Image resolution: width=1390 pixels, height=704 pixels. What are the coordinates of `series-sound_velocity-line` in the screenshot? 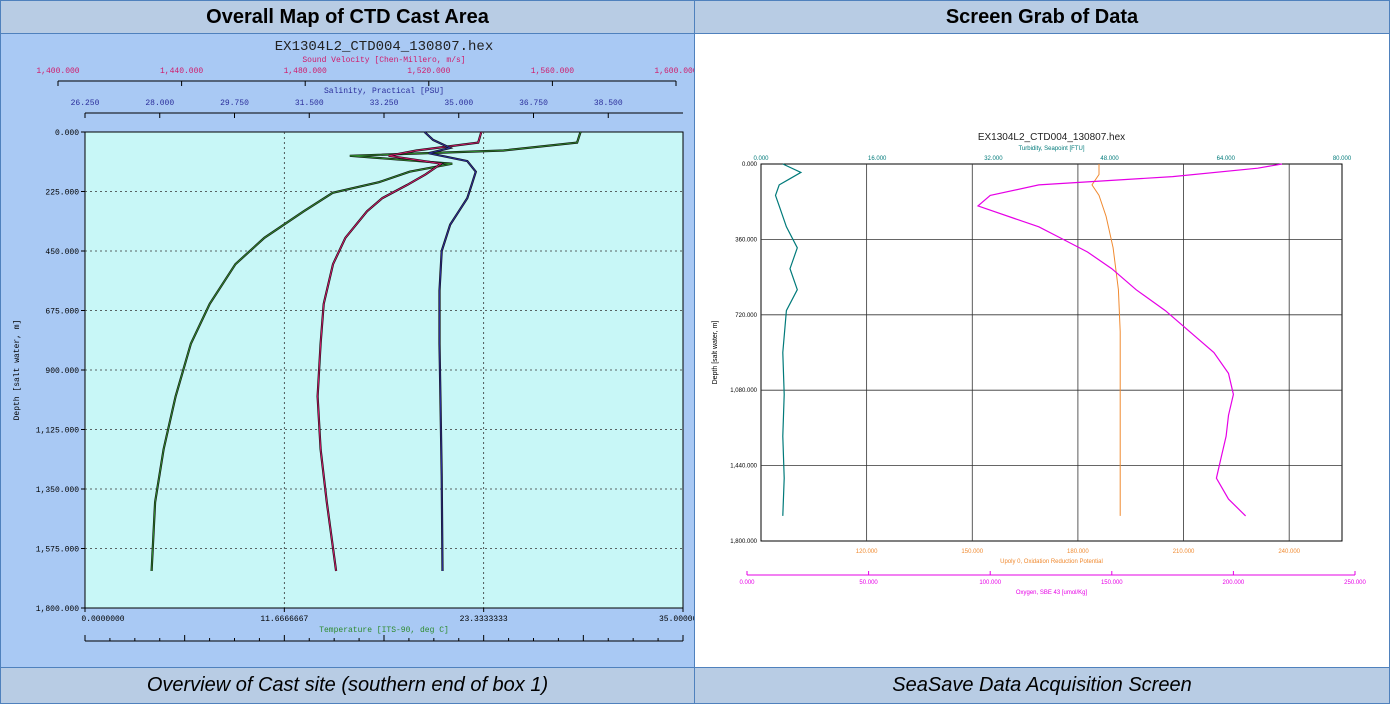 It's located at (399, 351).